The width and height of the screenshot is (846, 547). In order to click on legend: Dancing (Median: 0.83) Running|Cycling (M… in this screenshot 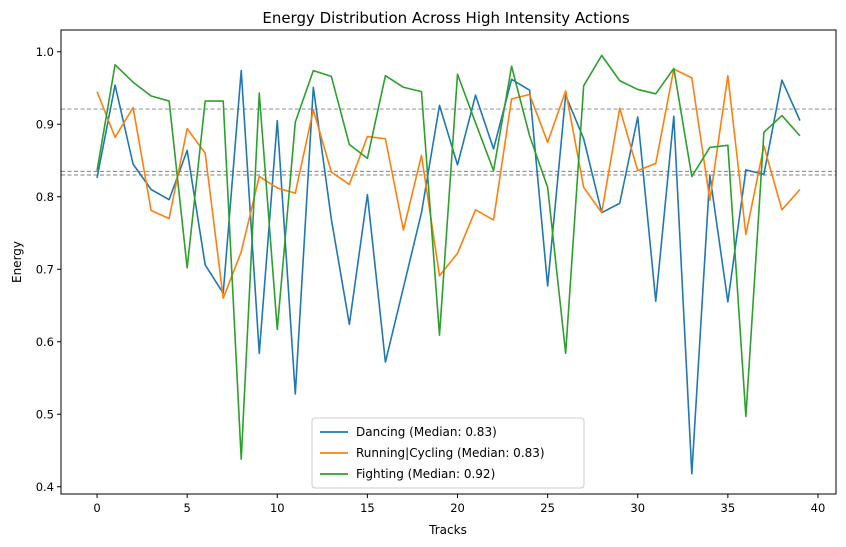, I will do `click(448, 453)`.